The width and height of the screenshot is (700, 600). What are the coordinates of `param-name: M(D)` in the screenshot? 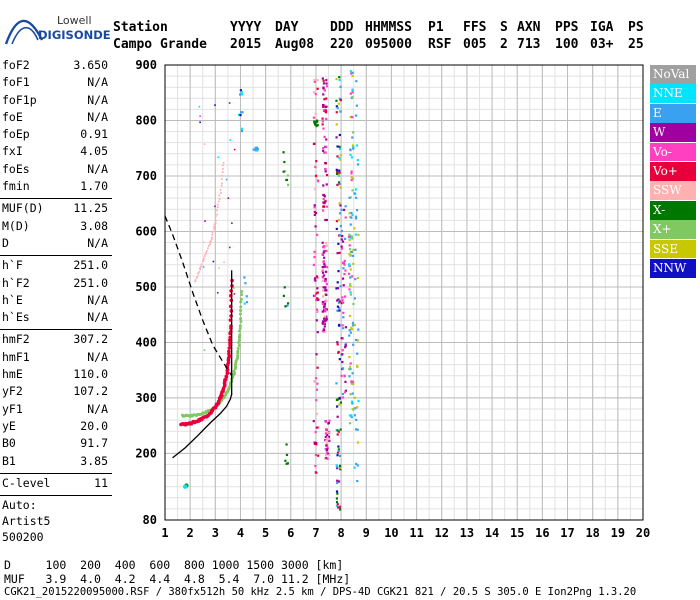 It's located at (16, 225).